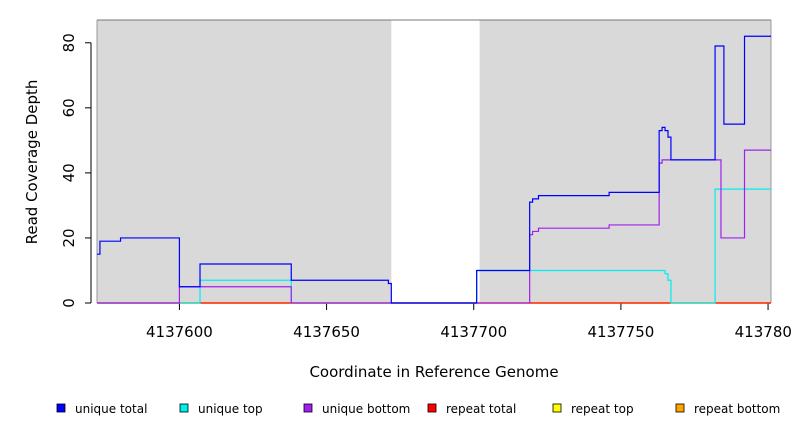 The image size is (792, 436). What do you see at coordinates (680, 408) in the screenshot?
I see `legend-swatch-repeat-bottom` at bounding box center [680, 408].